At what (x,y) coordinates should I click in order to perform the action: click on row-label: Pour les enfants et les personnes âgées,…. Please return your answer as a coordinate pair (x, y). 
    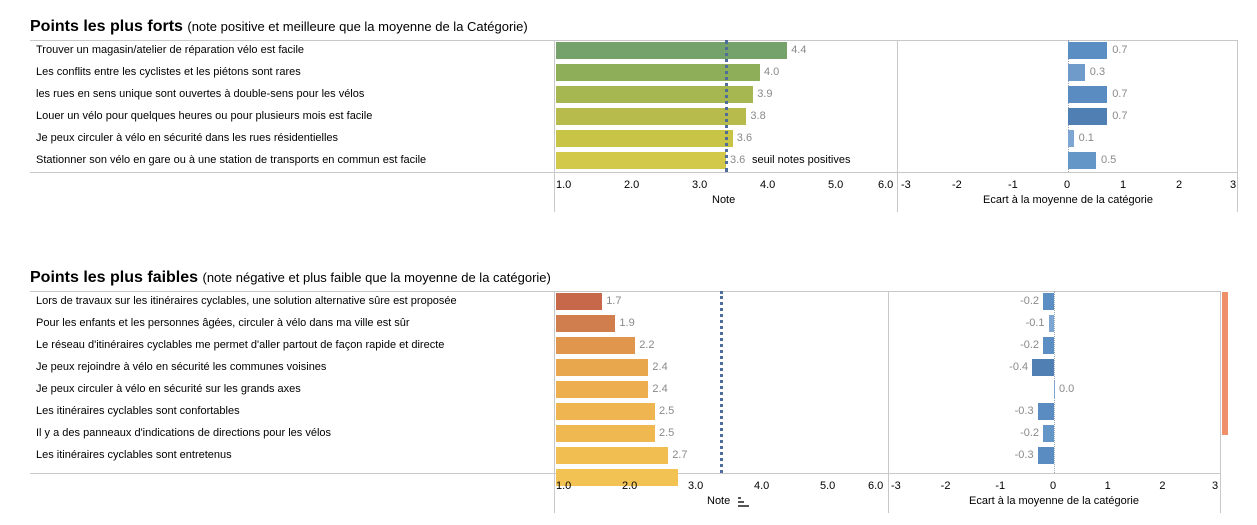
    Looking at the image, I should click on (223, 323).